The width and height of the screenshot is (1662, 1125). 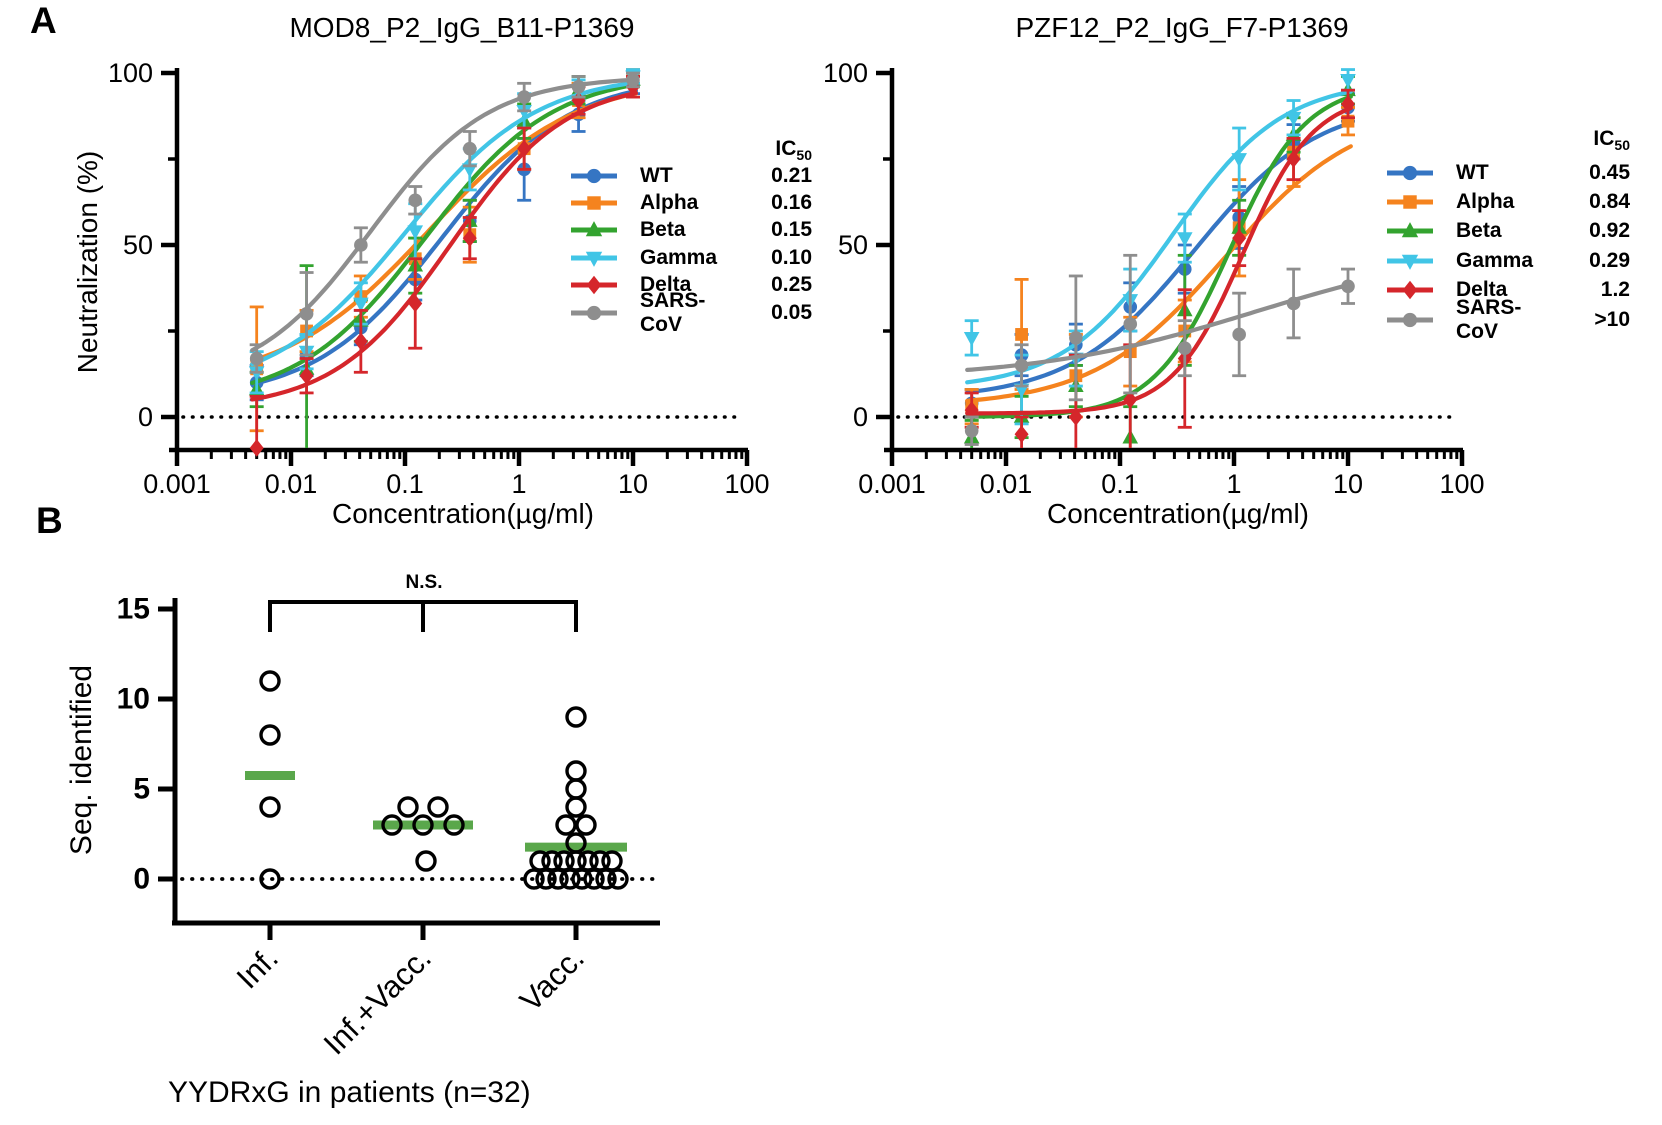 I want to click on y-tick-label: 10, so click(x=133, y=699).